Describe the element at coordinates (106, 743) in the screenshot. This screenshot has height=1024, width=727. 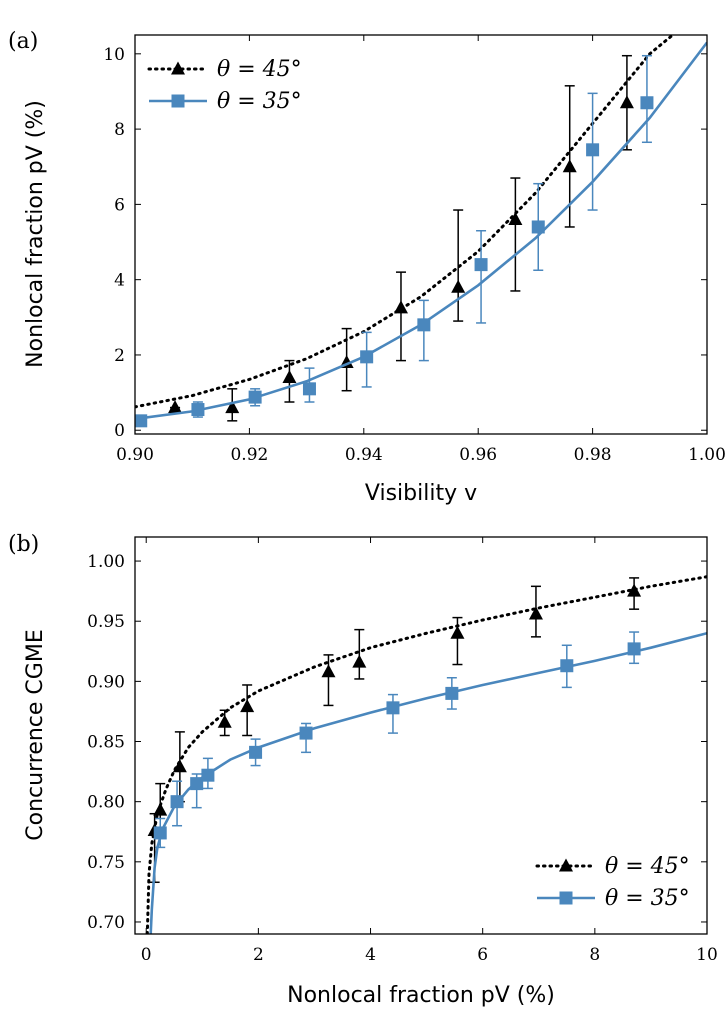
I see `y-tick-label: 0.85` at that location.